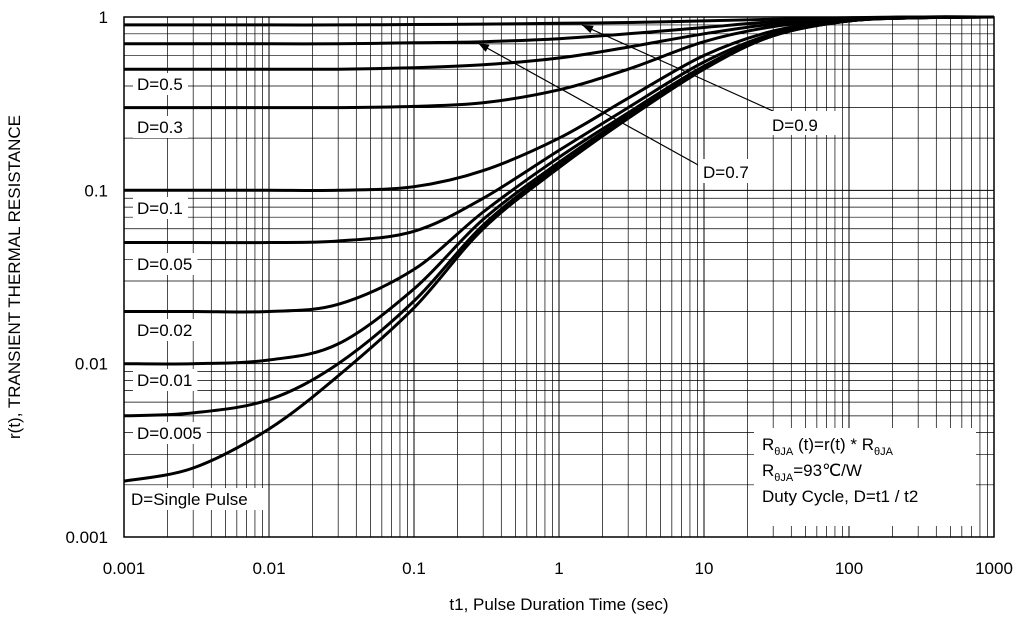  I want to click on curve-label: D=0.005, so click(169, 433).